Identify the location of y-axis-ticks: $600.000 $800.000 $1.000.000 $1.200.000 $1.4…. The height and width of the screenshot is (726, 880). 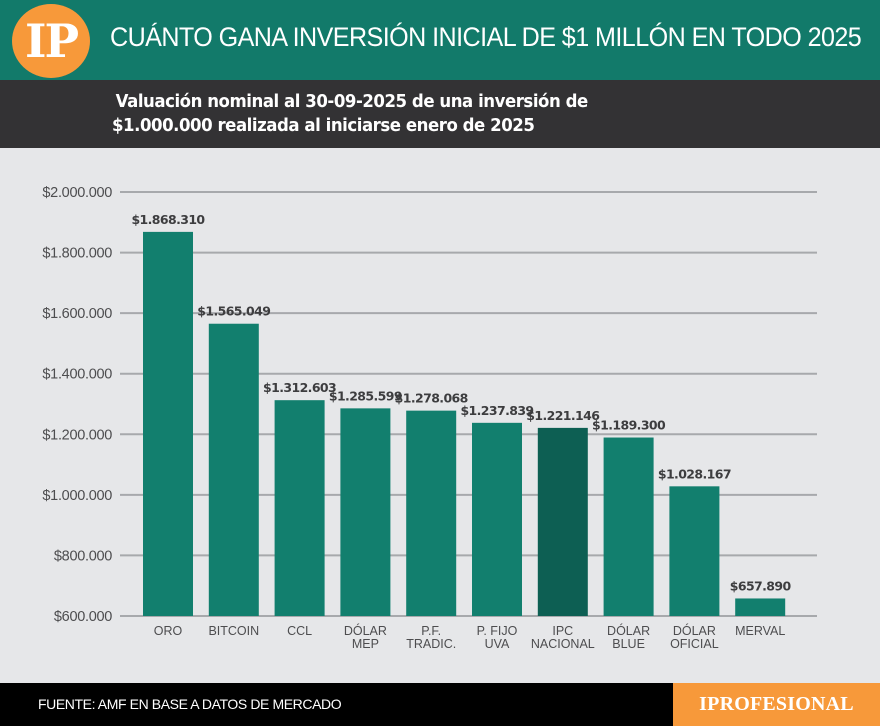
(77, 405).